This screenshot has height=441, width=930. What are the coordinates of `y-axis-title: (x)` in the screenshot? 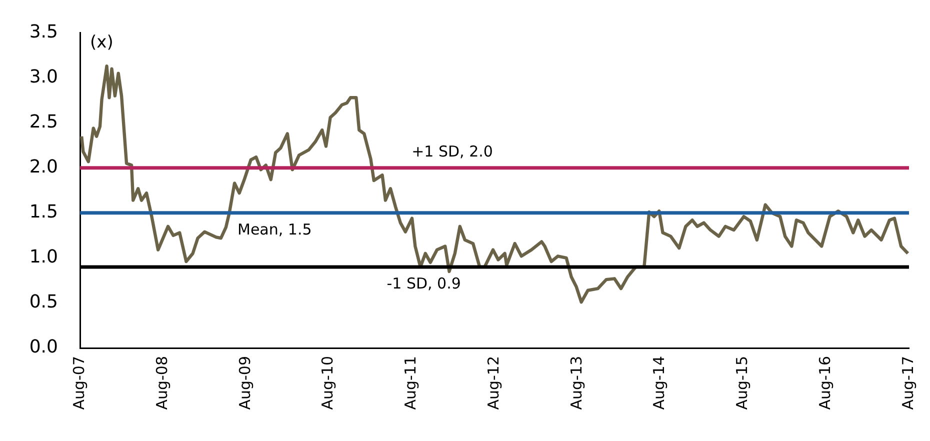 It's located at (102, 42).